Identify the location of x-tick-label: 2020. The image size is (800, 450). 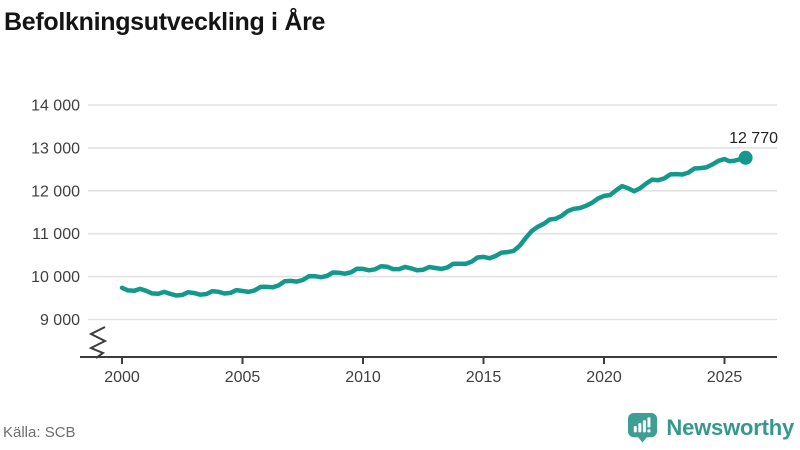
(604, 377).